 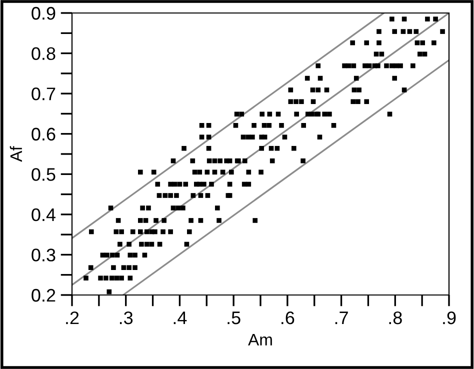 I want to click on x-axis-title: Am, so click(x=260, y=340).